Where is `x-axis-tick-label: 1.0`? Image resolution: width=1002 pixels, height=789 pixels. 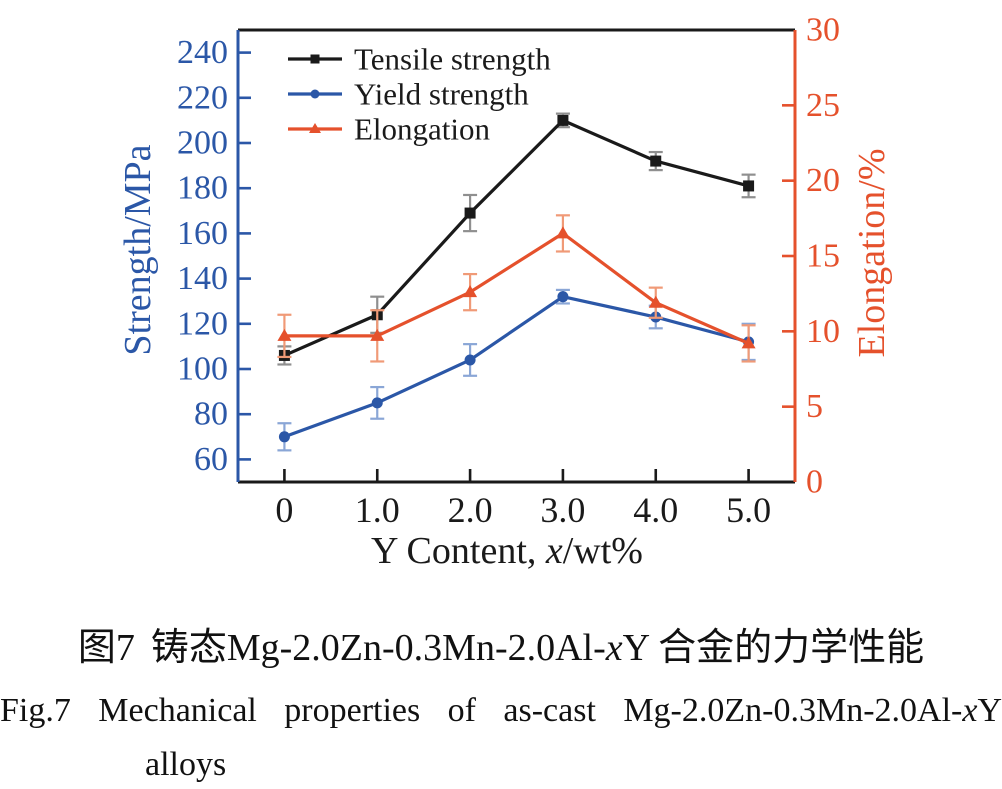
x-axis-tick-label: 1.0 is located at coordinates (377, 510).